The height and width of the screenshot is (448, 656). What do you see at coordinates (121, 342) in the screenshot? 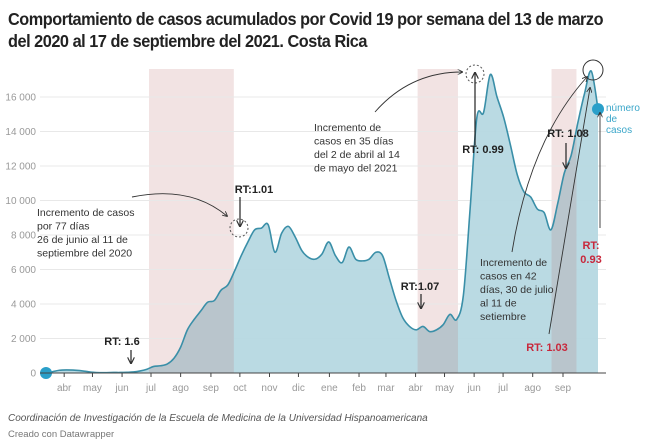
I see `rt-label: RT: 1.6` at bounding box center [121, 342].